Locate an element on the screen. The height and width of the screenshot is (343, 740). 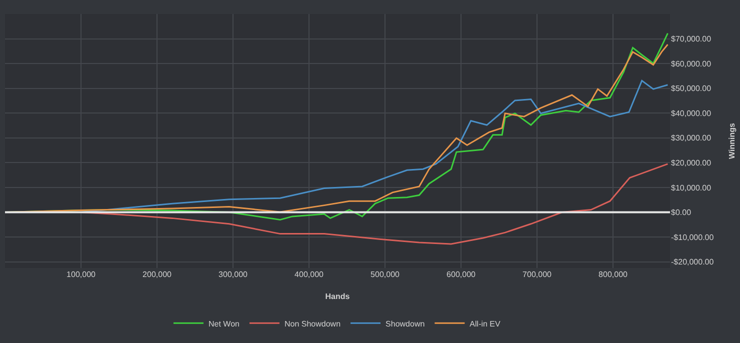
y-tick-label: $10,000.00 is located at coordinates (691, 187).